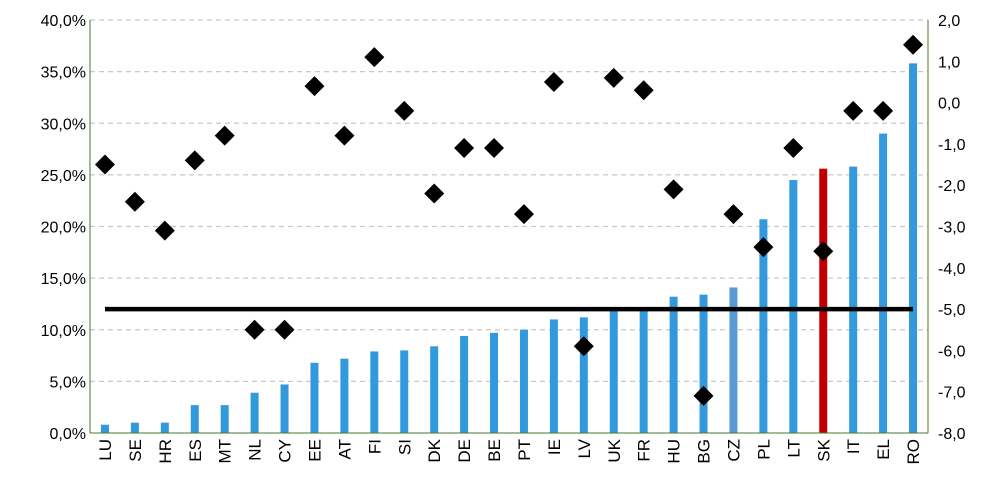 The width and height of the screenshot is (992, 481). What do you see at coordinates (733, 360) in the screenshot?
I see `bar-cz` at bounding box center [733, 360].